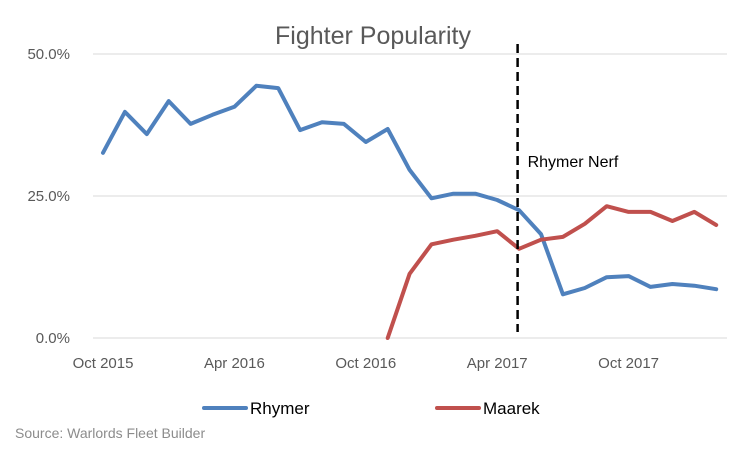 This screenshot has height=450, width=750. What do you see at coordinates (497, 363) in the screenshot?
I see `x-tick-label: Apr 2017` at bounding box center [497, 363].